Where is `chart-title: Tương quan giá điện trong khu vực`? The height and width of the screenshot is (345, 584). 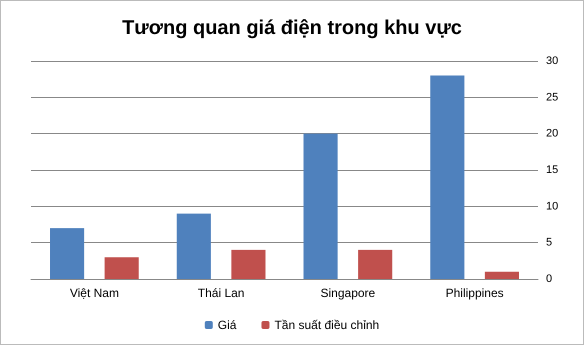
chart-title: Tương quan giá điện trong khu vực is located at coordinates (292, 28).